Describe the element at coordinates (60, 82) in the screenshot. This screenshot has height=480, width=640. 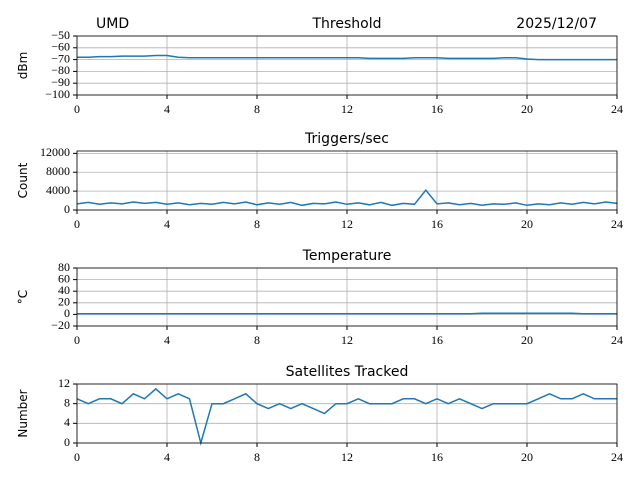
I see `y-tick-label: −90` at that location.